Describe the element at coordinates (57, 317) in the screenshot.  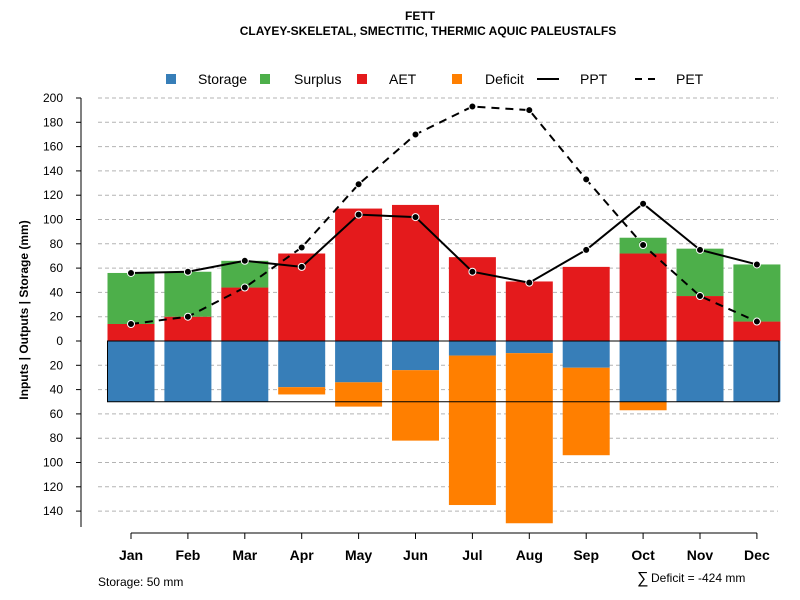
I see `y-tick-label: 20` at that location.